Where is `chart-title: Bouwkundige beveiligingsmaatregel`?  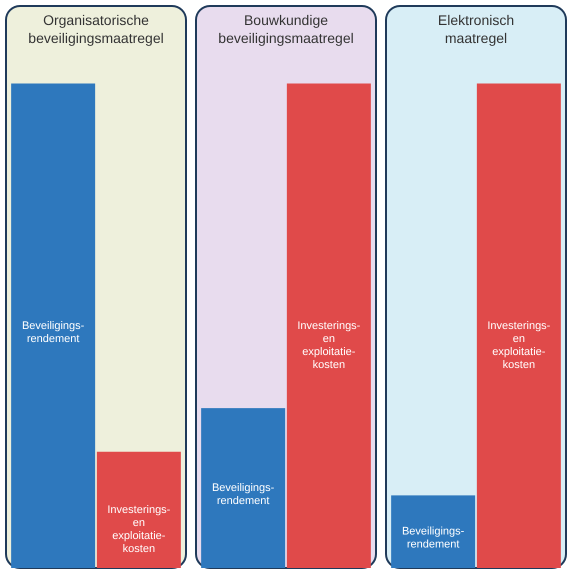 chart-title: Bouwkundige beveiligingsmaatregel is located at coordinates (286, 29).